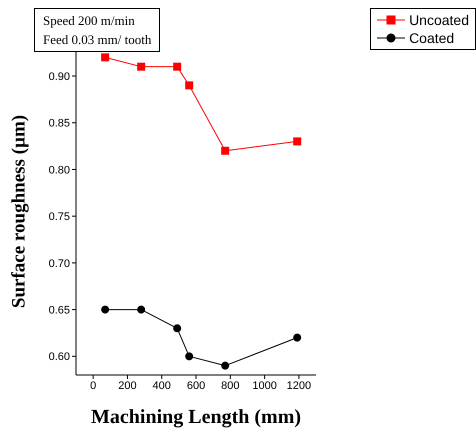 The height and width of the screenshot is (441, 476). I want to click on x-tick-label: 0, so click(93, 386).